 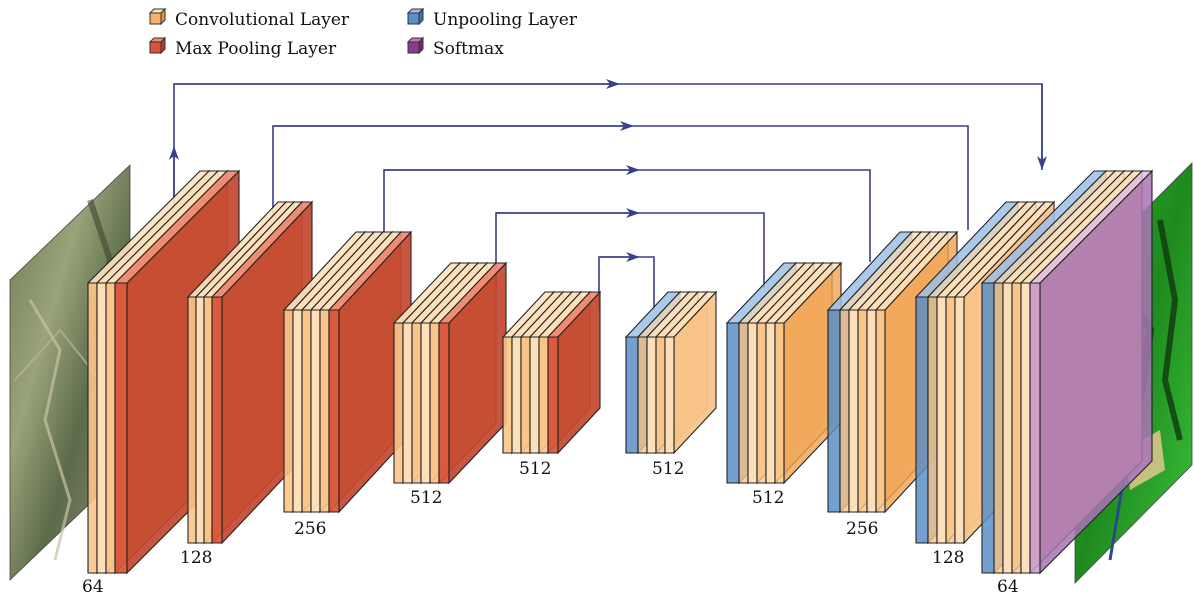 I want to click on pool-cube-icon, so click(x=157, y=45).